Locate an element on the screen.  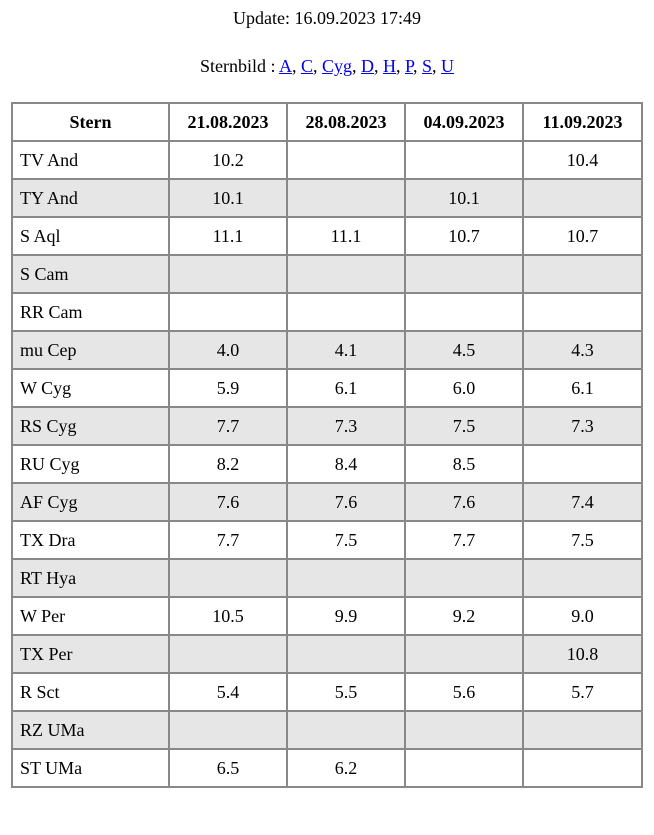
table-row: RS Cyg 7.7 7.3 7.5 7.3 is located at coordinates (327, 426).